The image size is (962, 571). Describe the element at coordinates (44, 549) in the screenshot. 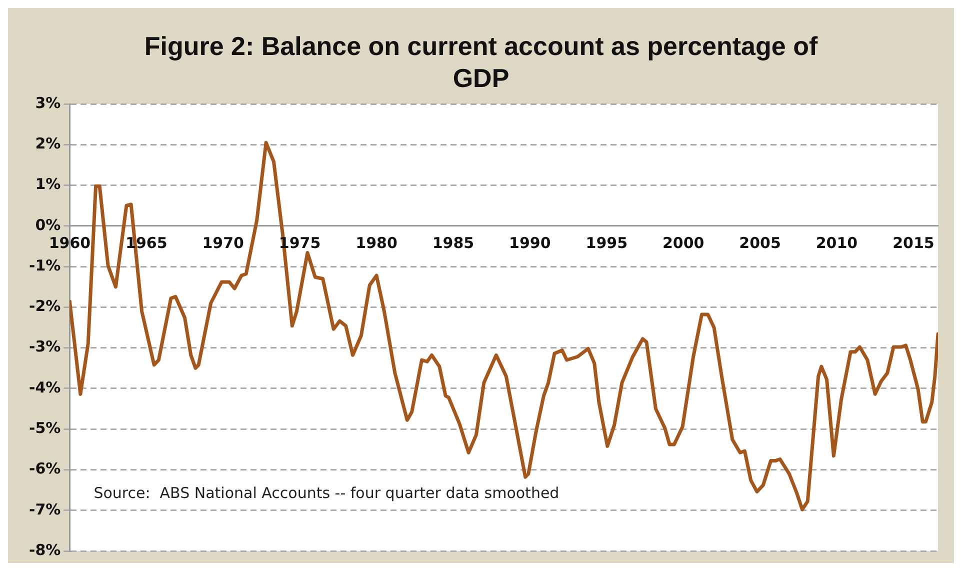

I see `y-tick-label: -8%` at that location.